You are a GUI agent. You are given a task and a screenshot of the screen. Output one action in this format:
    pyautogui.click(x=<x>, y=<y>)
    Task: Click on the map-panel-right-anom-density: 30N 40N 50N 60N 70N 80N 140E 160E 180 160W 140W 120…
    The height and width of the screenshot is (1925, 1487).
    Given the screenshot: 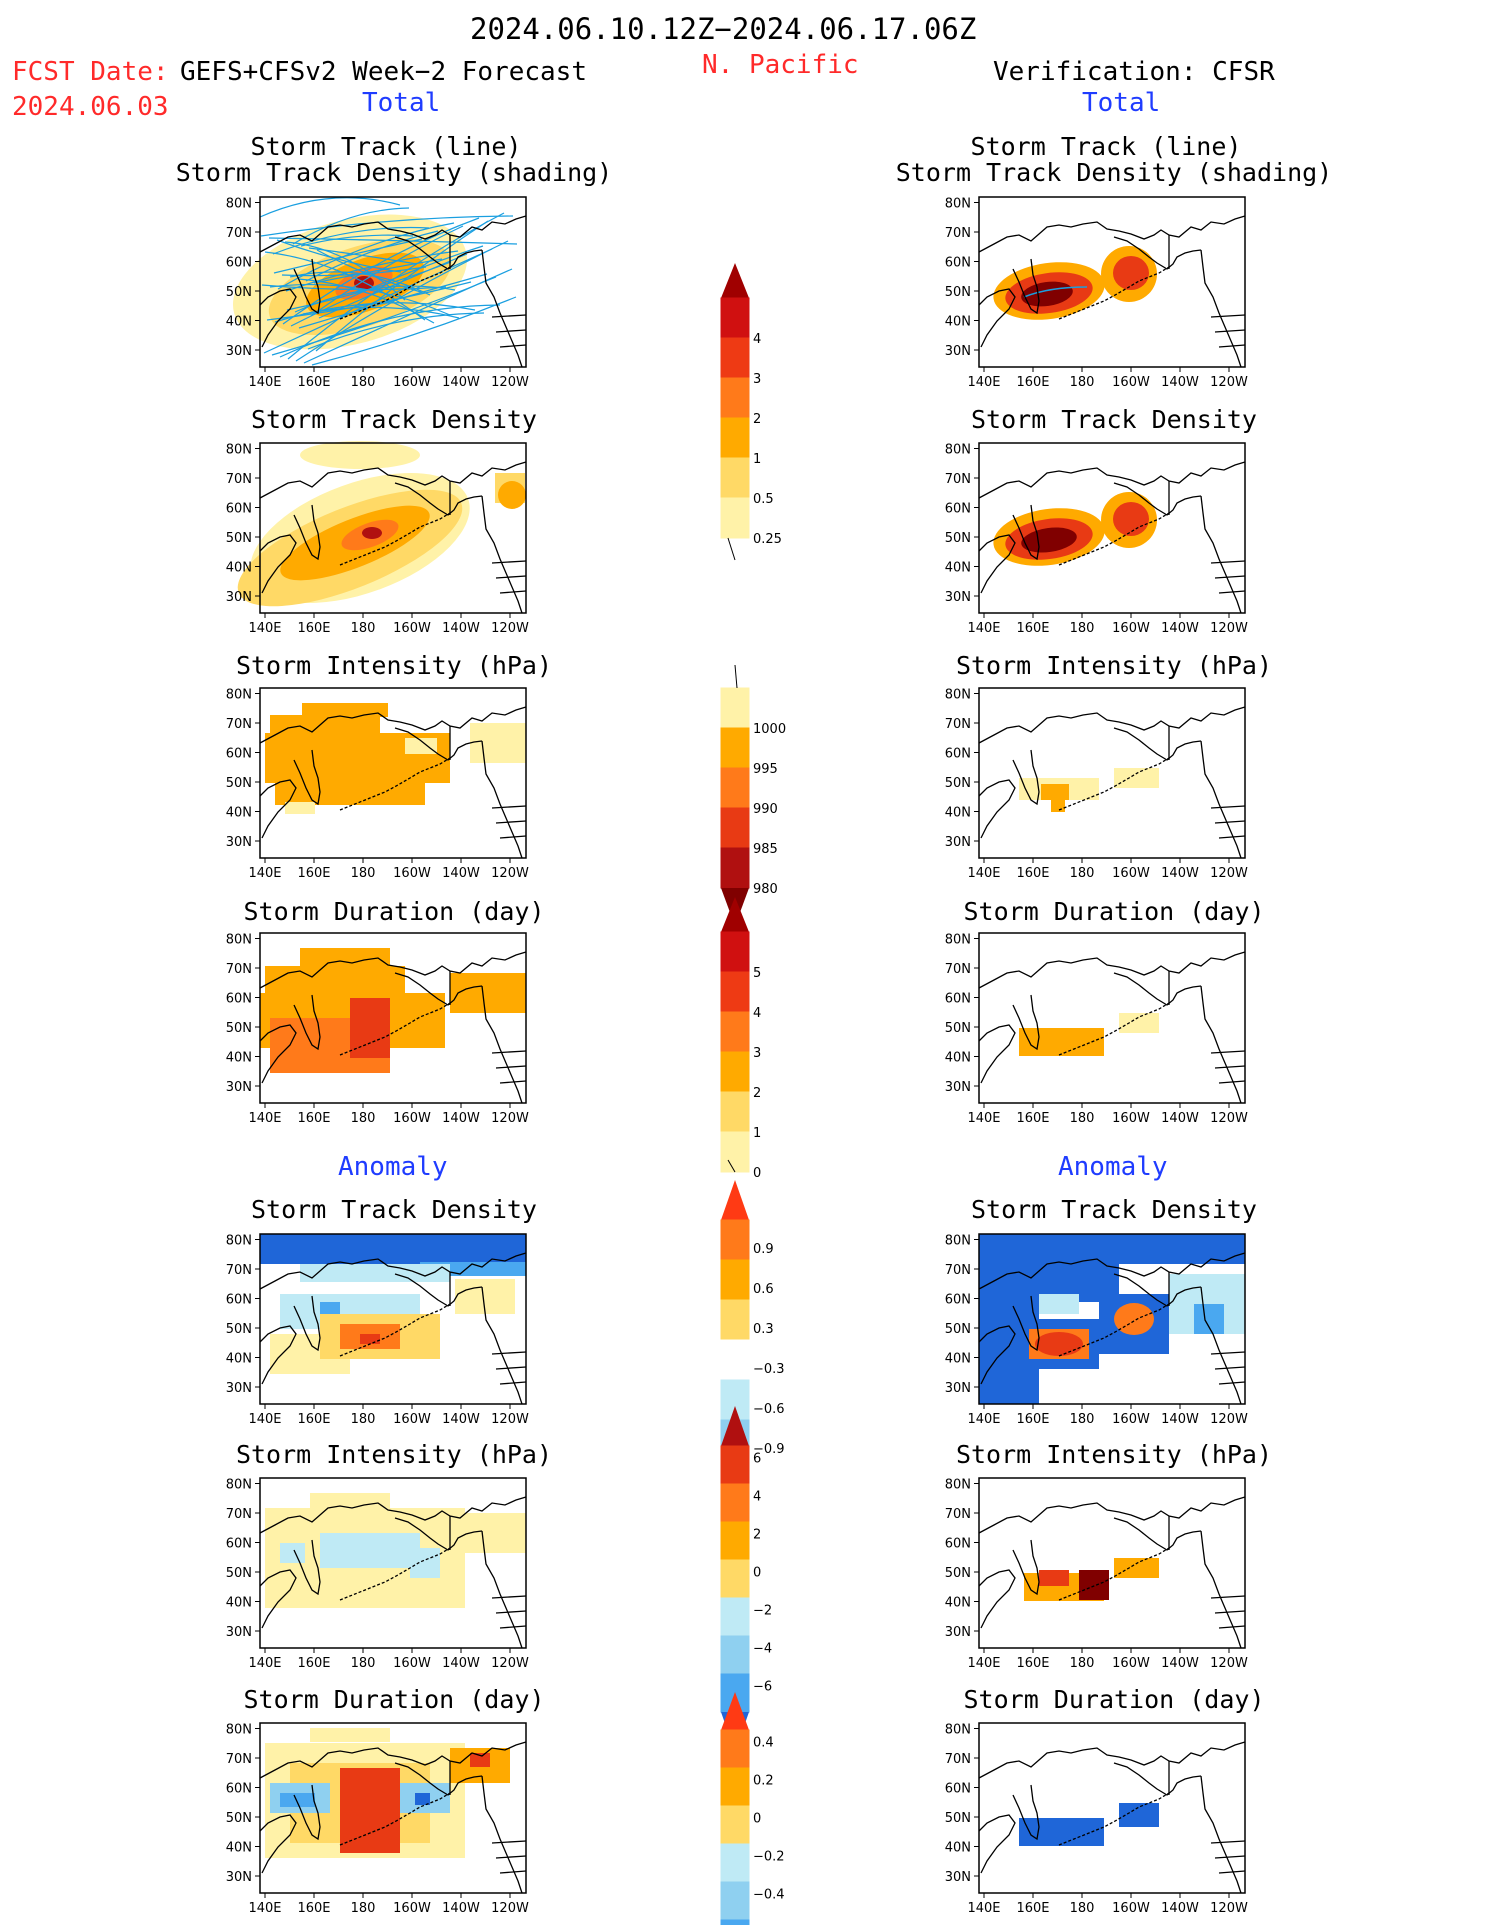 What is the action you would take?
    pyautogui.click(x=1096, y=1330)
    